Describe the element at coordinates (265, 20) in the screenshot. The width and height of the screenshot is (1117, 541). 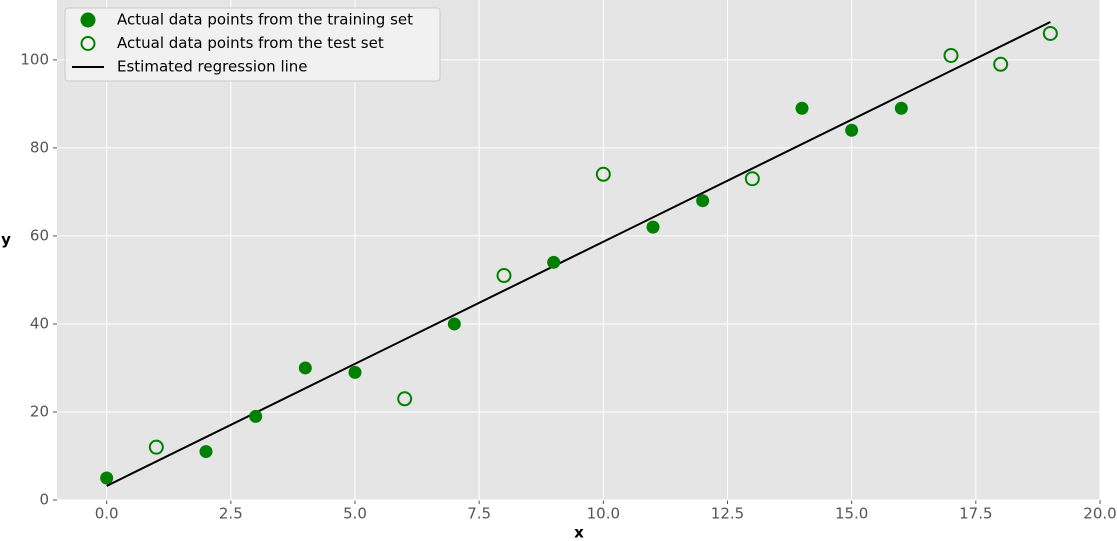
I see `legend-label: Actual data points from the training set` at that location.